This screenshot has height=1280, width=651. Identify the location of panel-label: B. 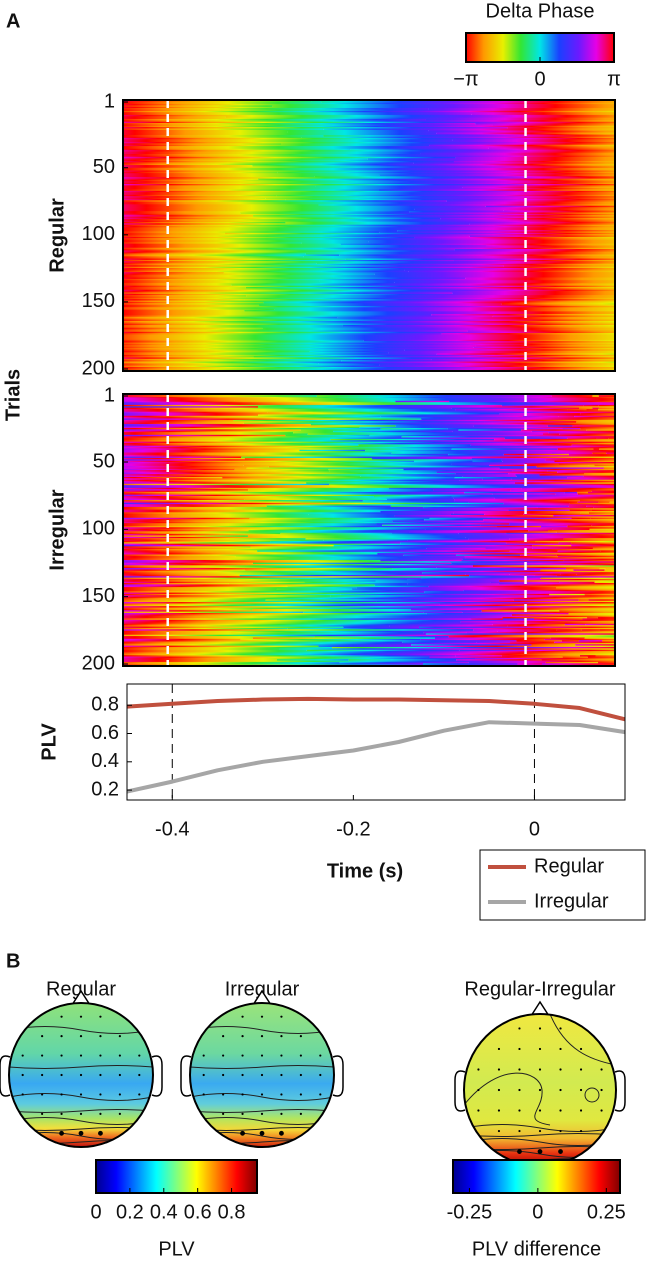
(13, 961).